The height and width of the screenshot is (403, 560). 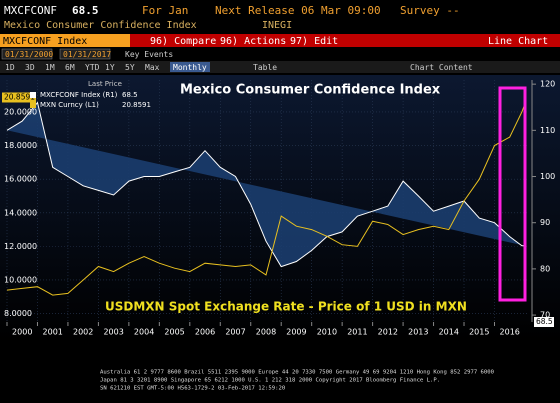 I want to click on frequency: Monthly, so click(x=190, y=67).